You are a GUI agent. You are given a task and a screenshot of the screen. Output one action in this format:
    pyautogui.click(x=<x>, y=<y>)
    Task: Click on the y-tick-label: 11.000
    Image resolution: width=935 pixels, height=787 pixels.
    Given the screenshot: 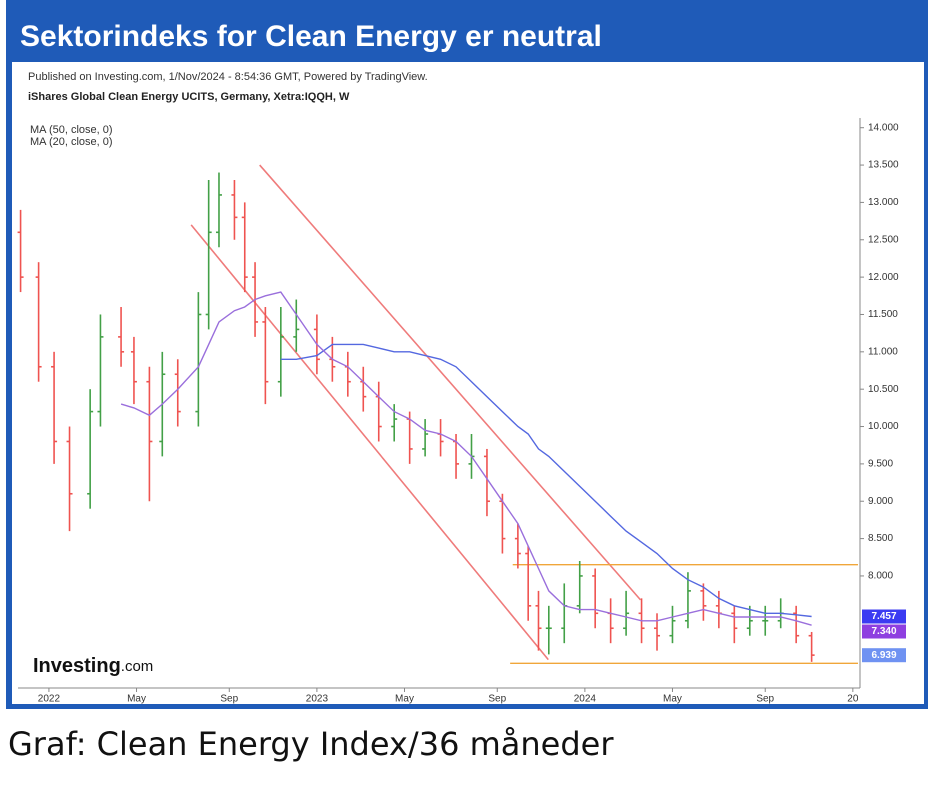 What is the action you would take?
    pyautogui.click(x=883, y=351)
    